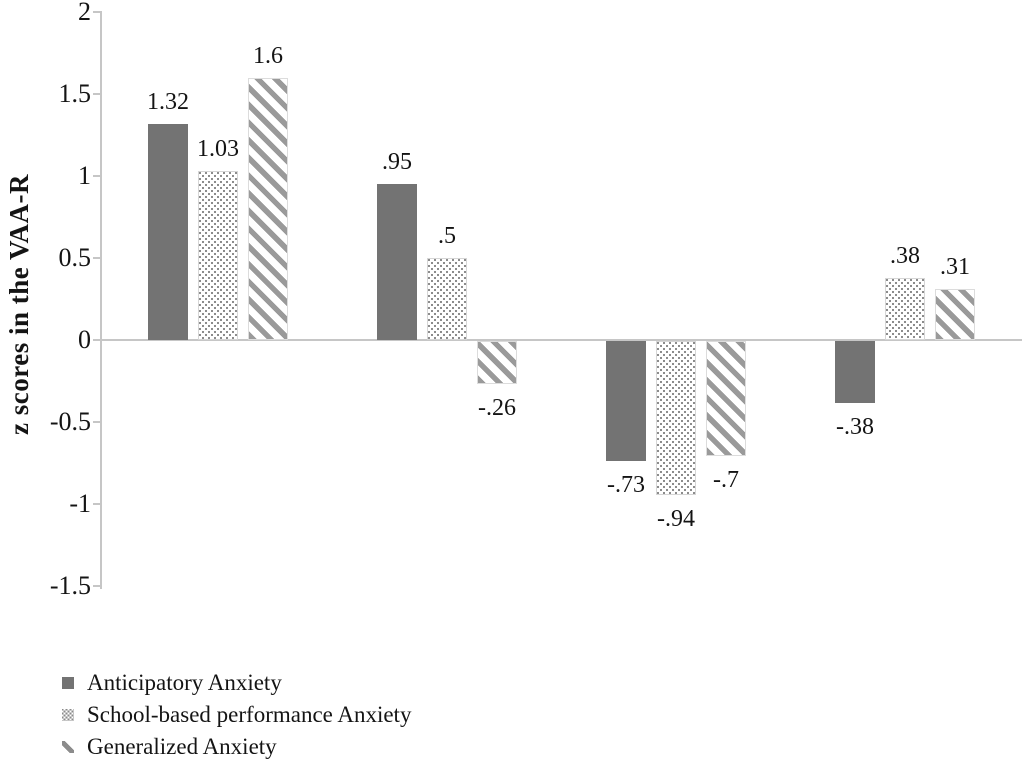 This screenshot has height=767, width=1024. I want to click on bar-value-label: .31, so click(955, 267).